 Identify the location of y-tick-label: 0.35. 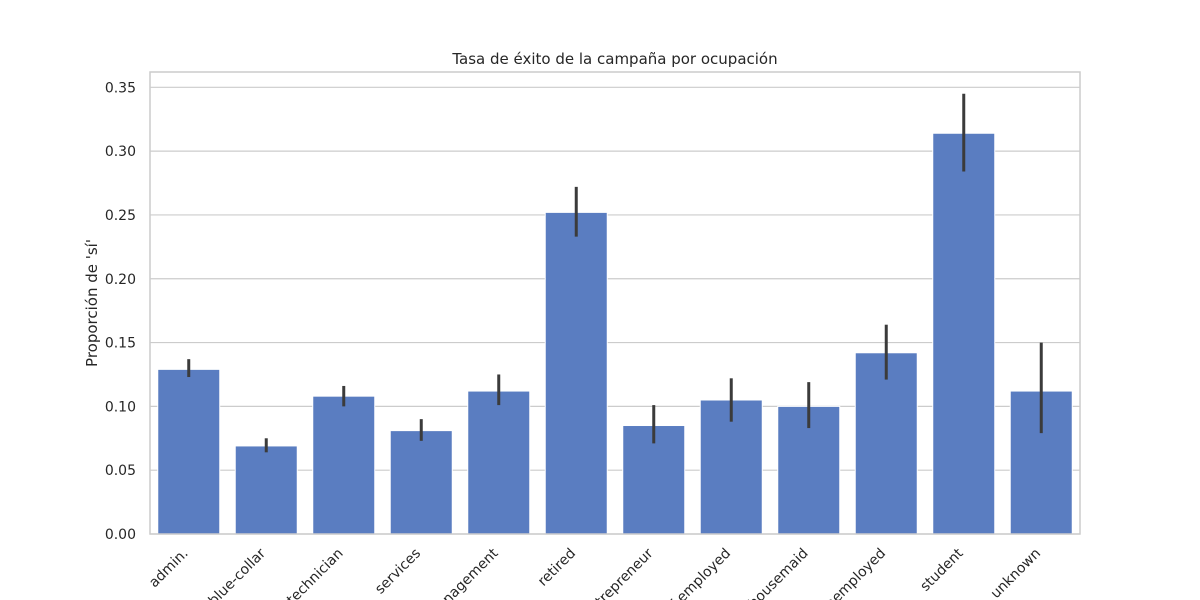
(120, 88).